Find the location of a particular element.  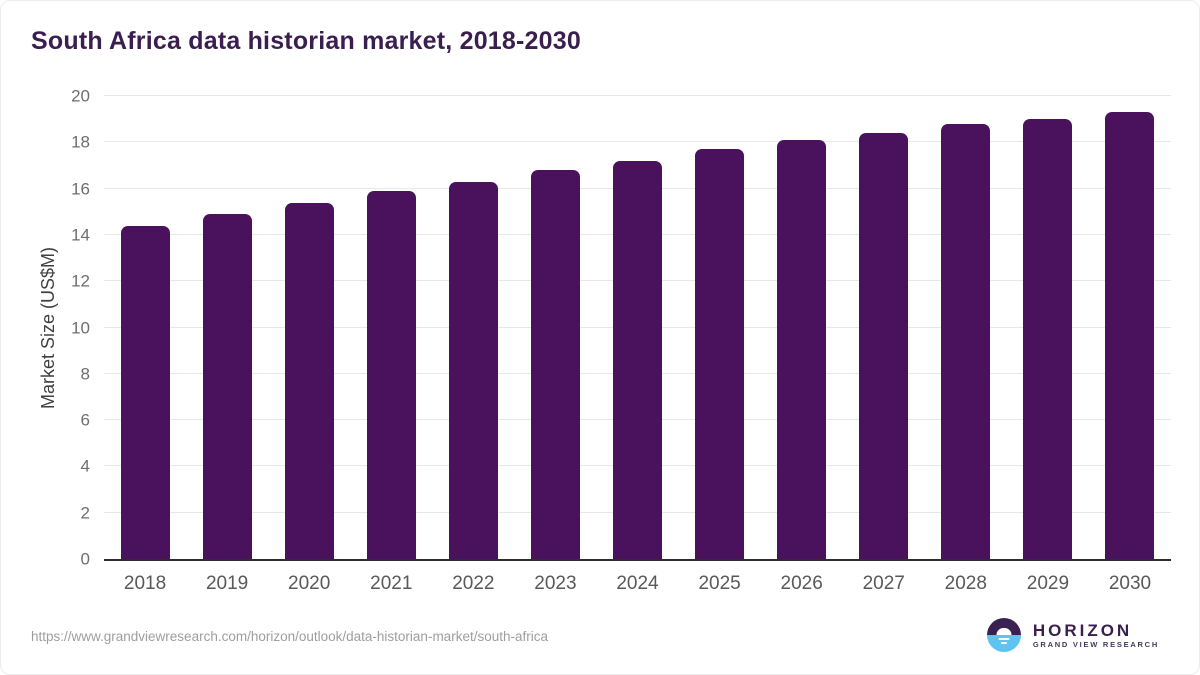

x-tick-label-2023: 2023 is located at coordinates (555, 583).